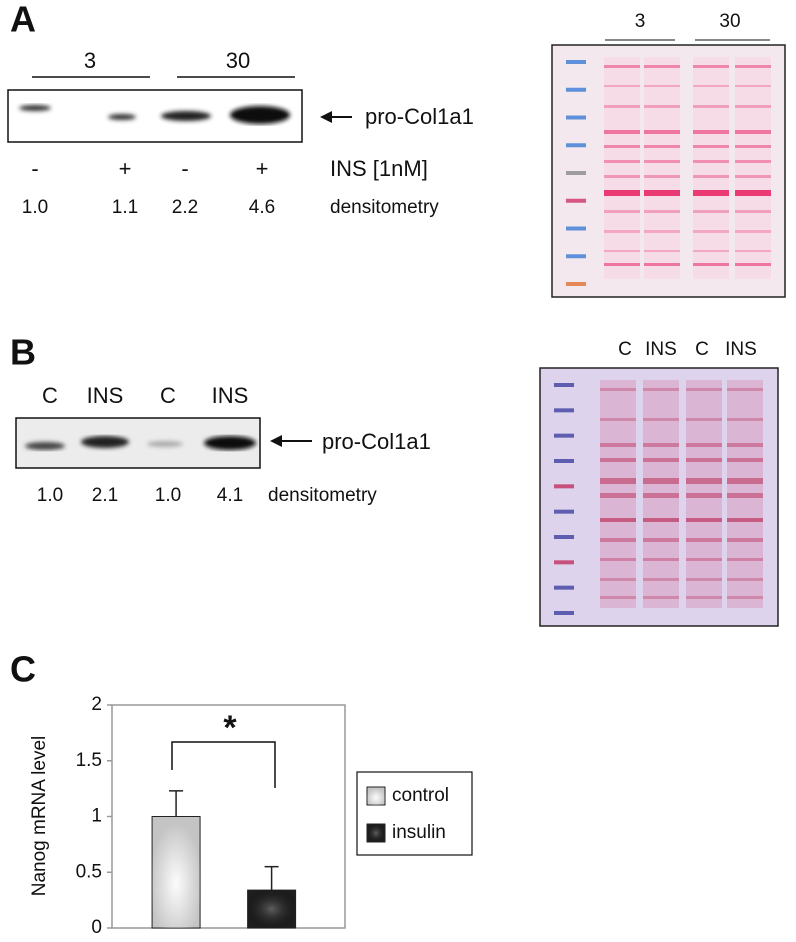  I want to click on stained-gel, so click(659, 497).